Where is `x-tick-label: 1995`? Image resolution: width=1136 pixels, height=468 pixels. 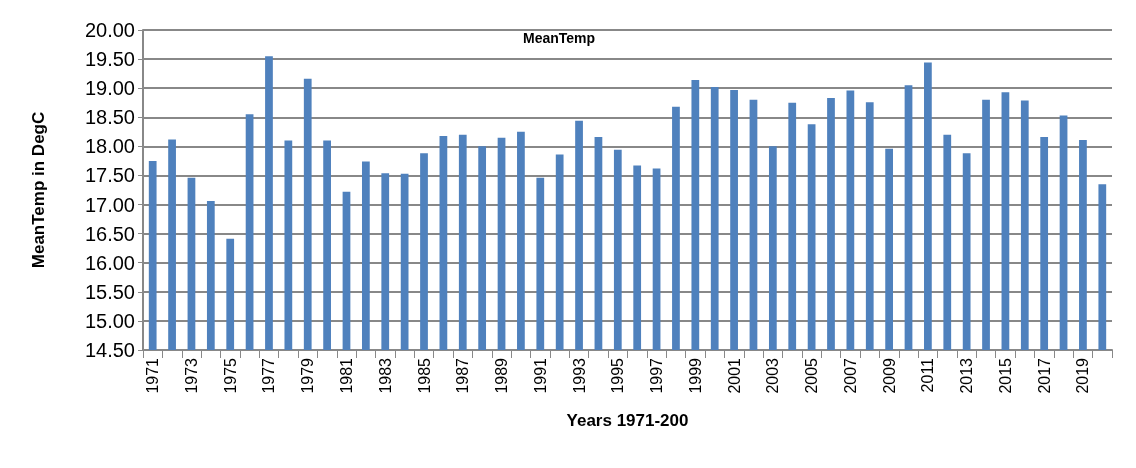
x-tick-label: 1995 is located at coordinates (618, 375).